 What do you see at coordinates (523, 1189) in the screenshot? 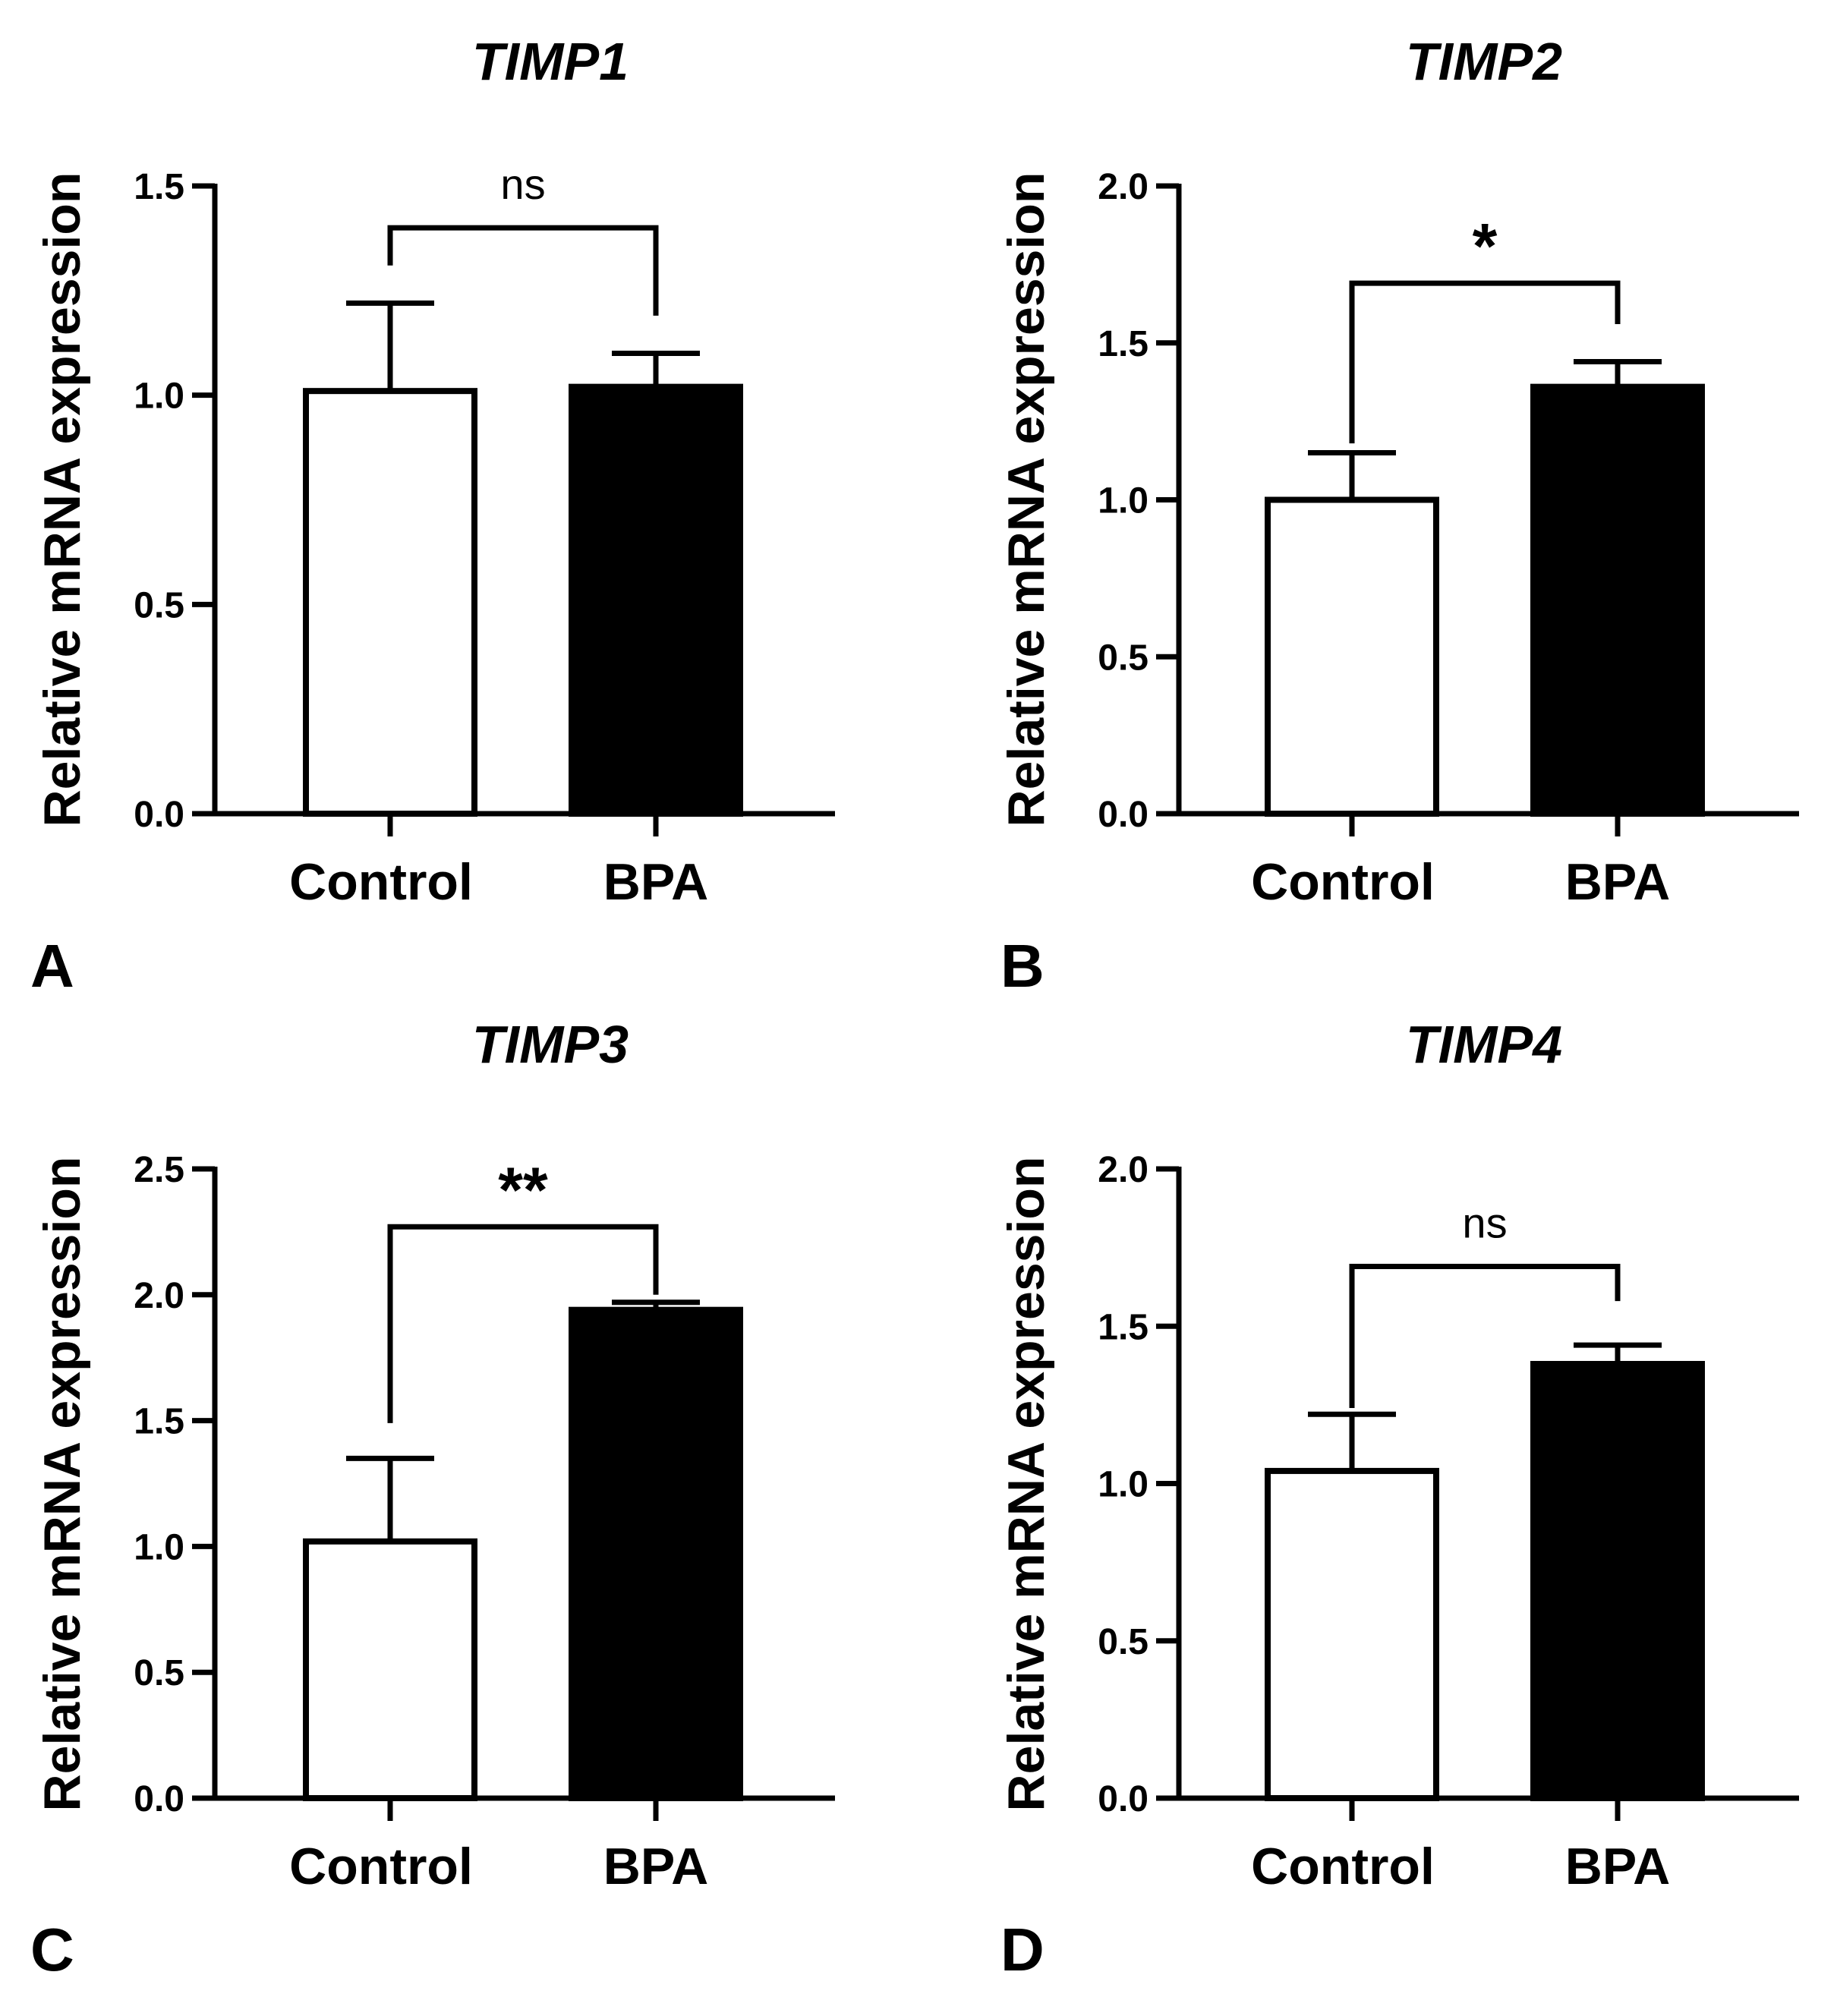
I see `significance-label: **` at bounding box center [523, 1189].